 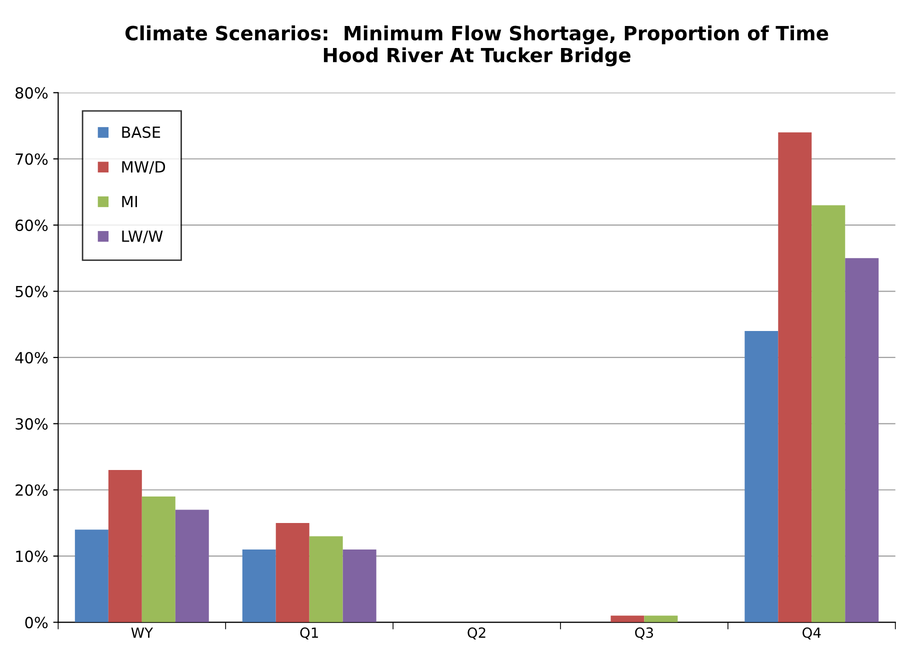 I want to click on x-tick-label: Q1, so click(x=309, y=633).